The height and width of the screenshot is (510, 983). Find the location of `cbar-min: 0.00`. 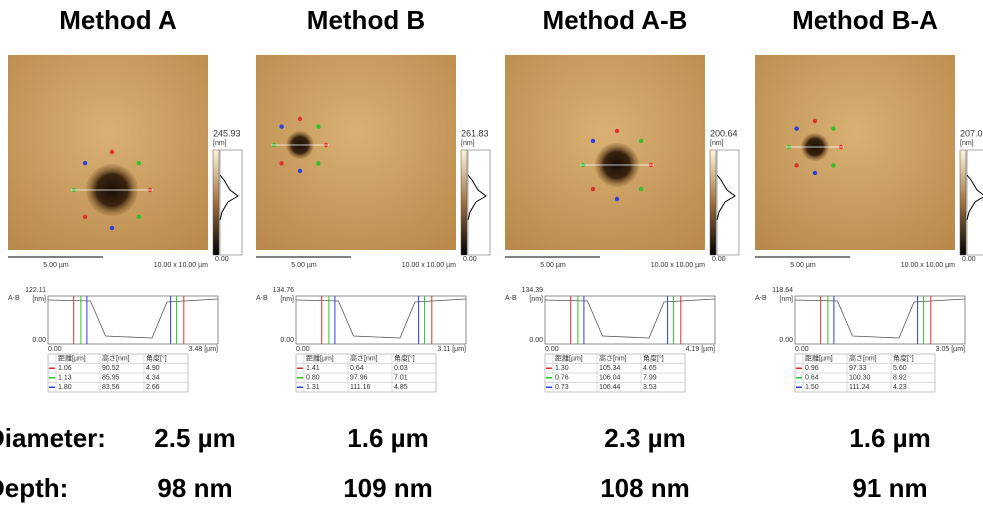

cbar-min: 0.00 is located at coordinates (470, 259).